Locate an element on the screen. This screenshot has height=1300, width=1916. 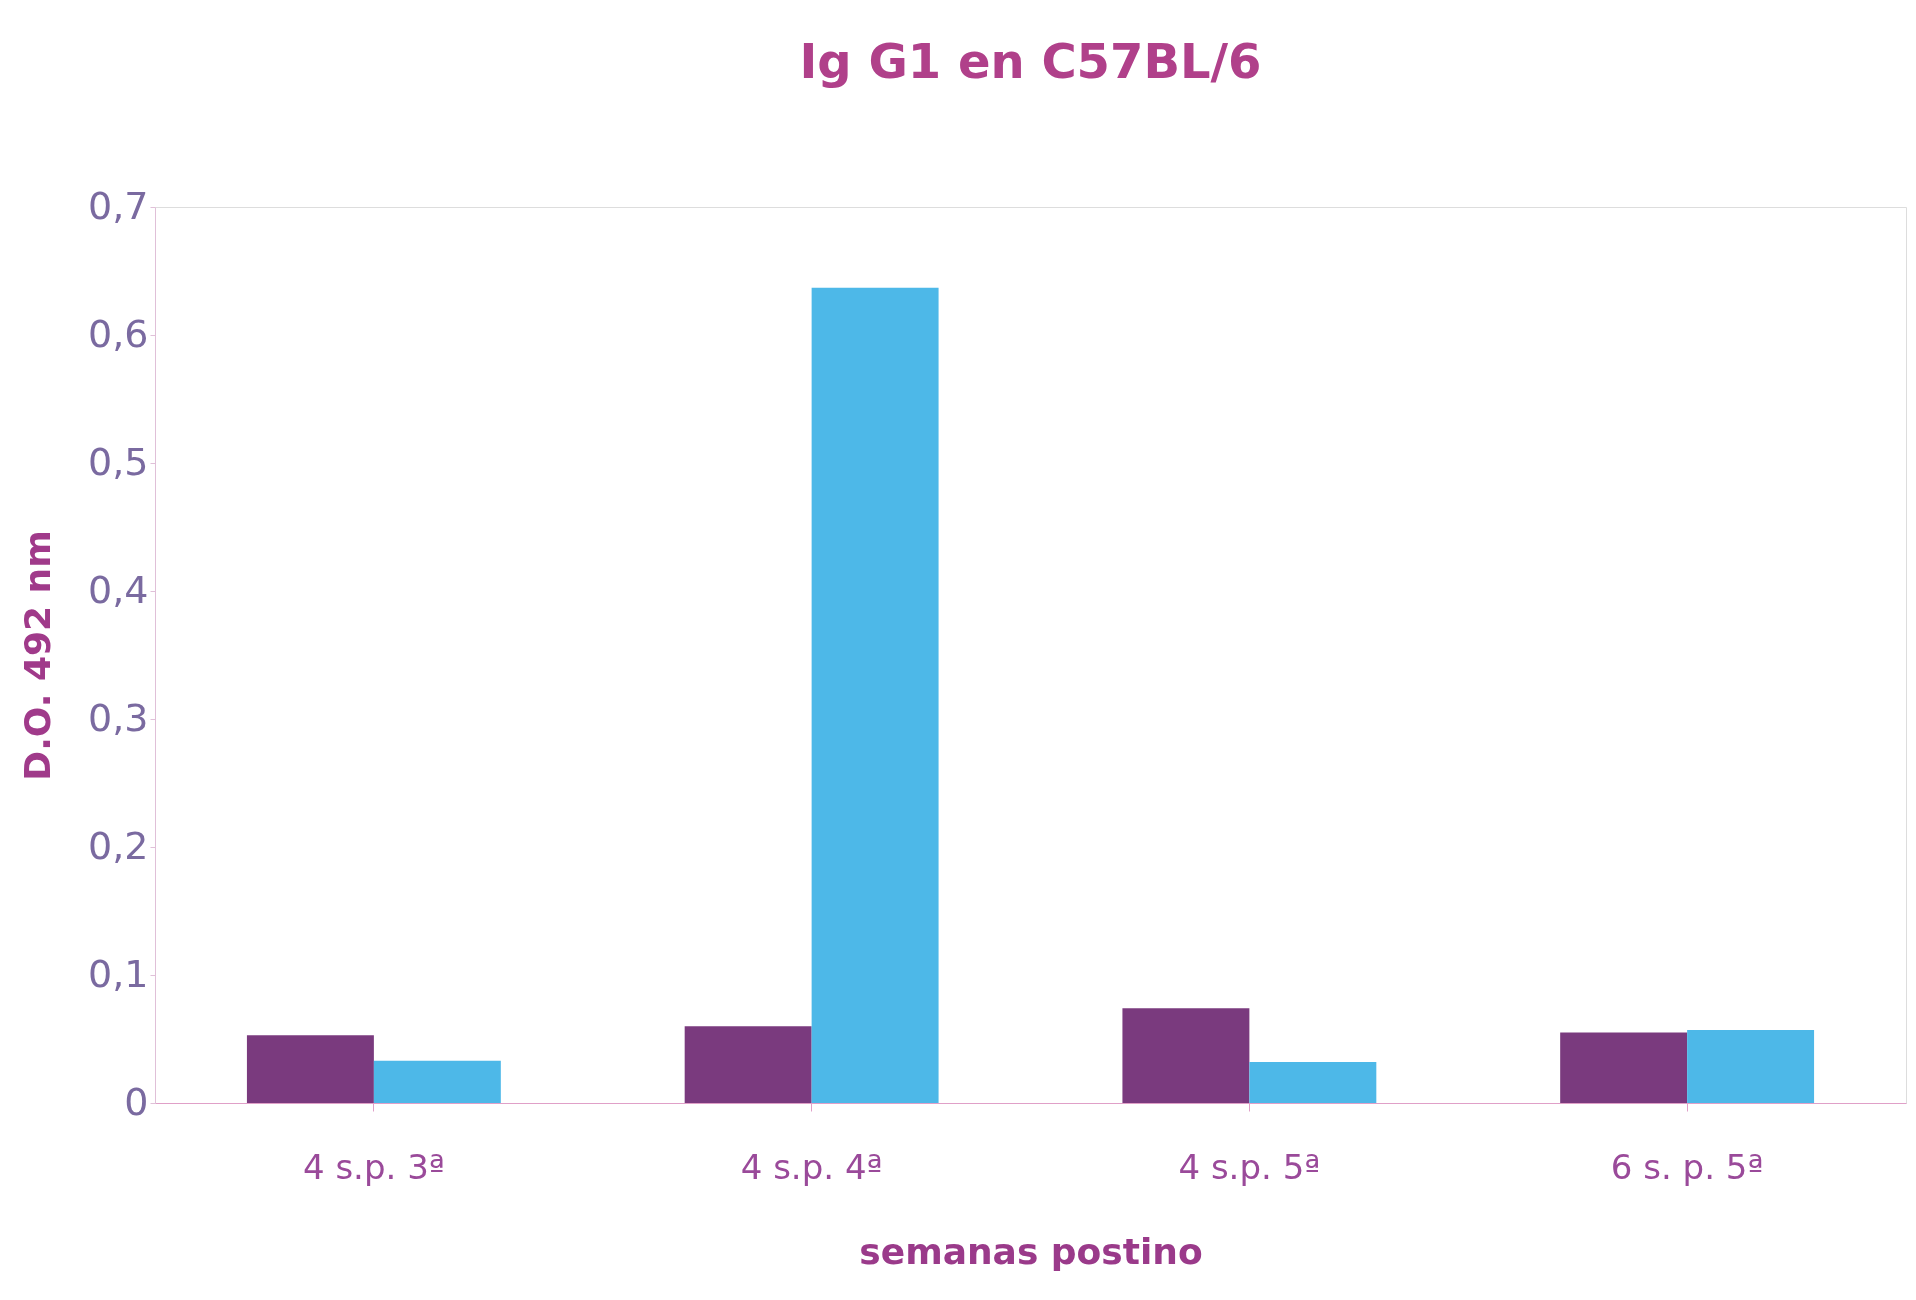
y-tick-label: 0,1 is located at coordinates (118, 973).